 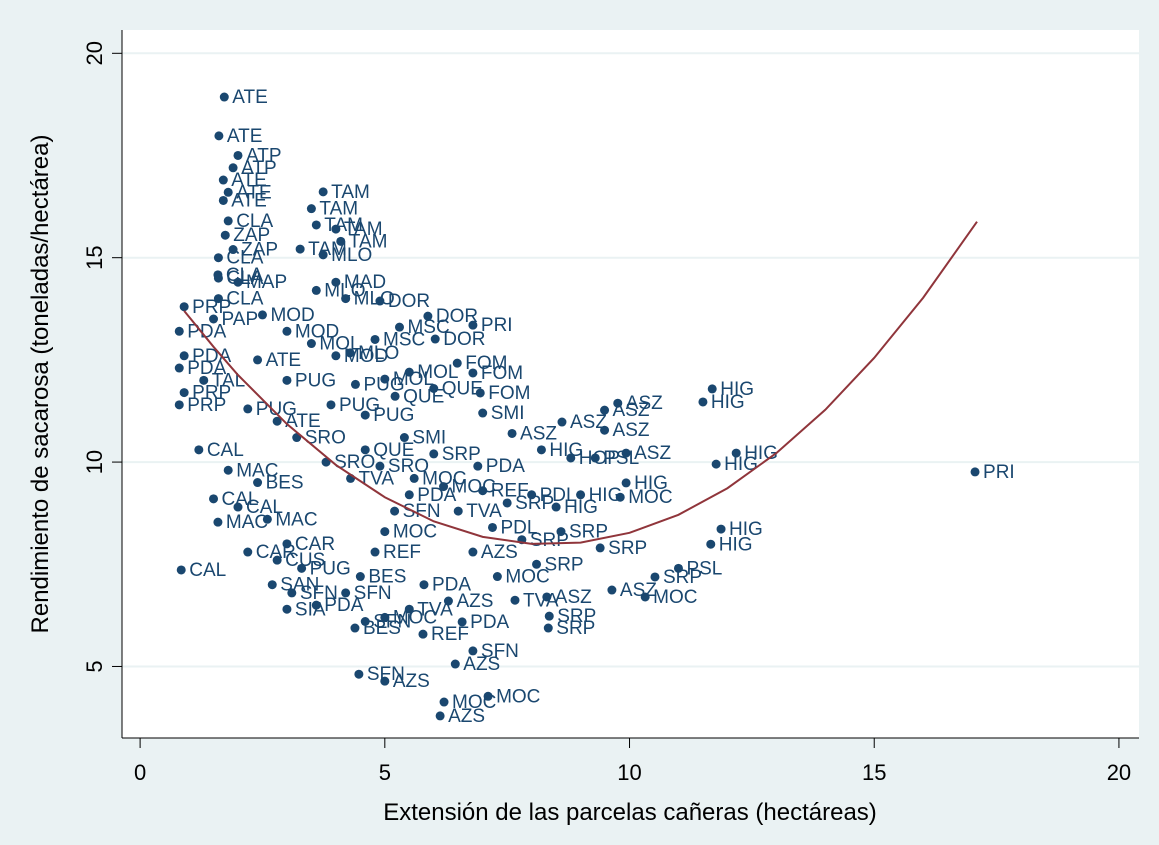 I want to click on point-label: SIA, so click(x=310, y=609).